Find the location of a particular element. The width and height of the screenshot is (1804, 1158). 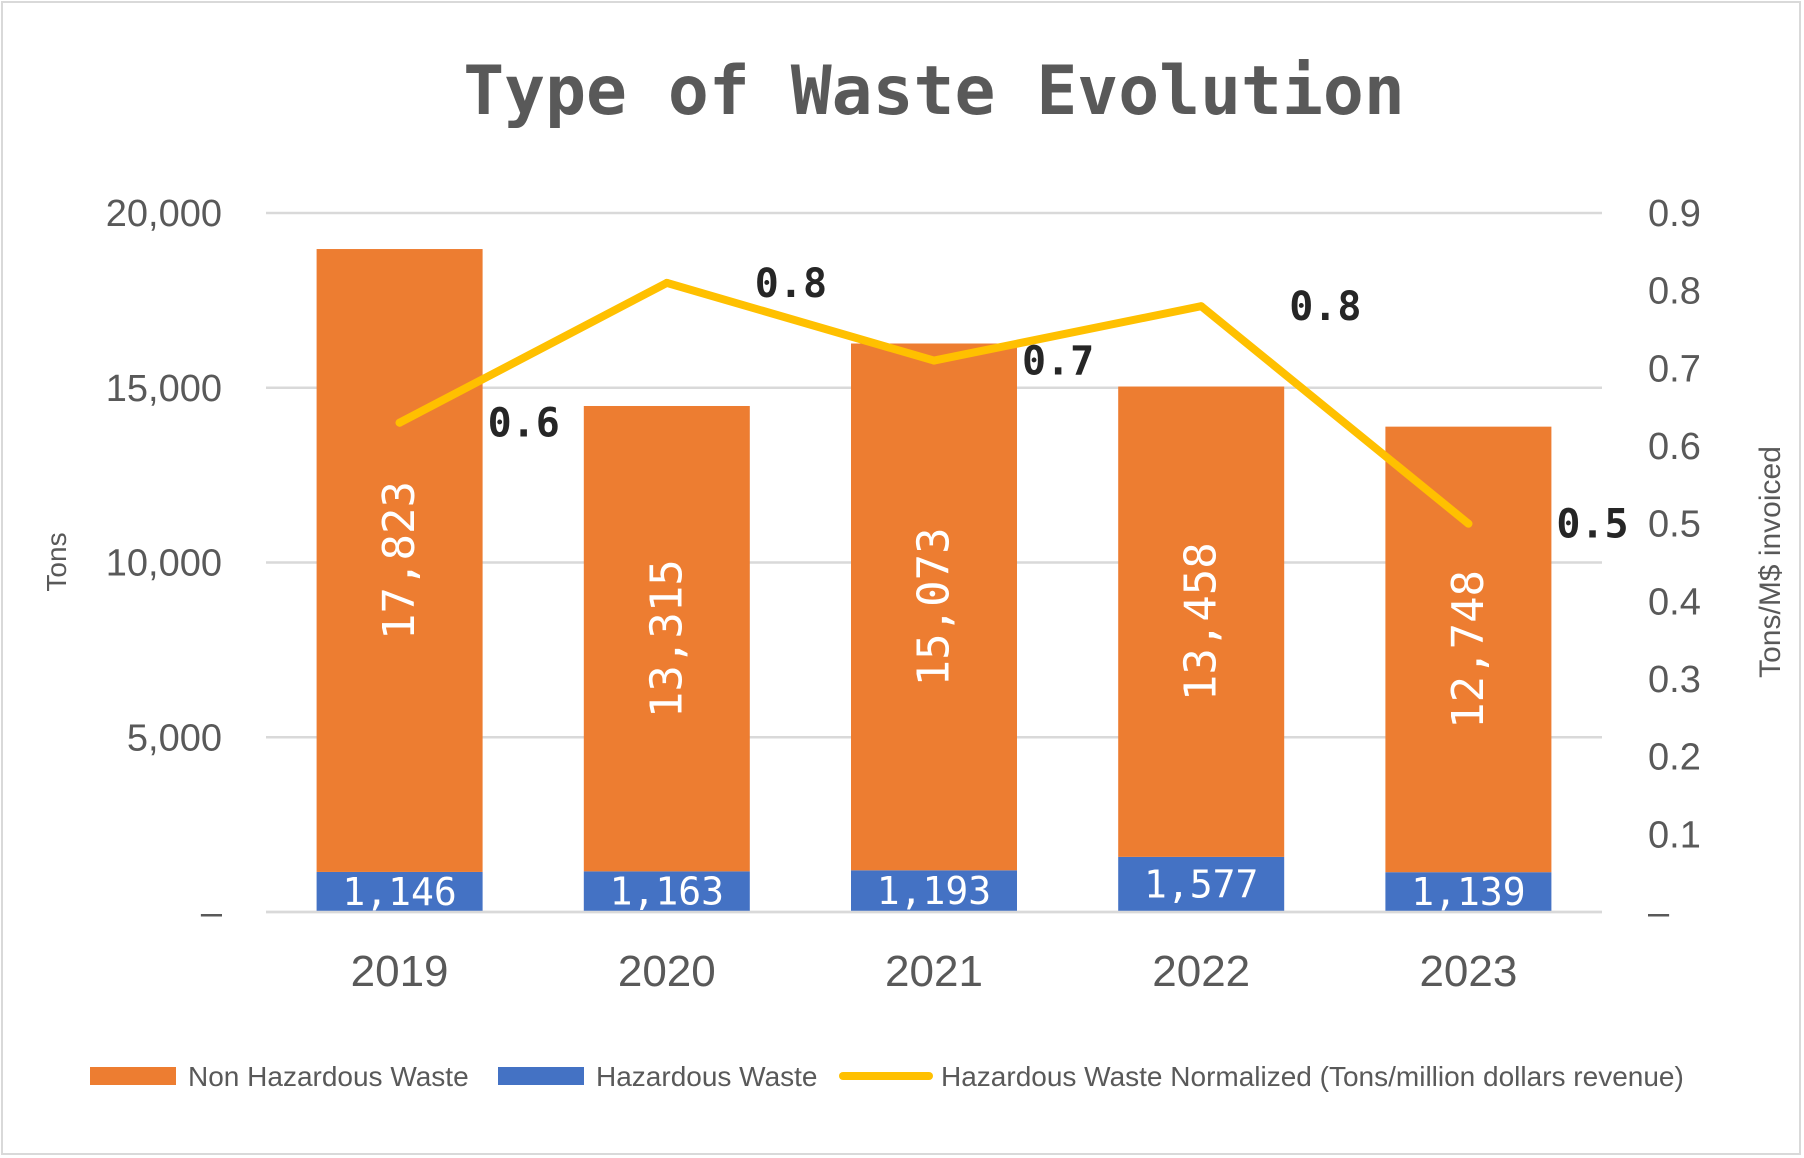

bar-non-hazardous-2019 is located at coordinates (399, 560).